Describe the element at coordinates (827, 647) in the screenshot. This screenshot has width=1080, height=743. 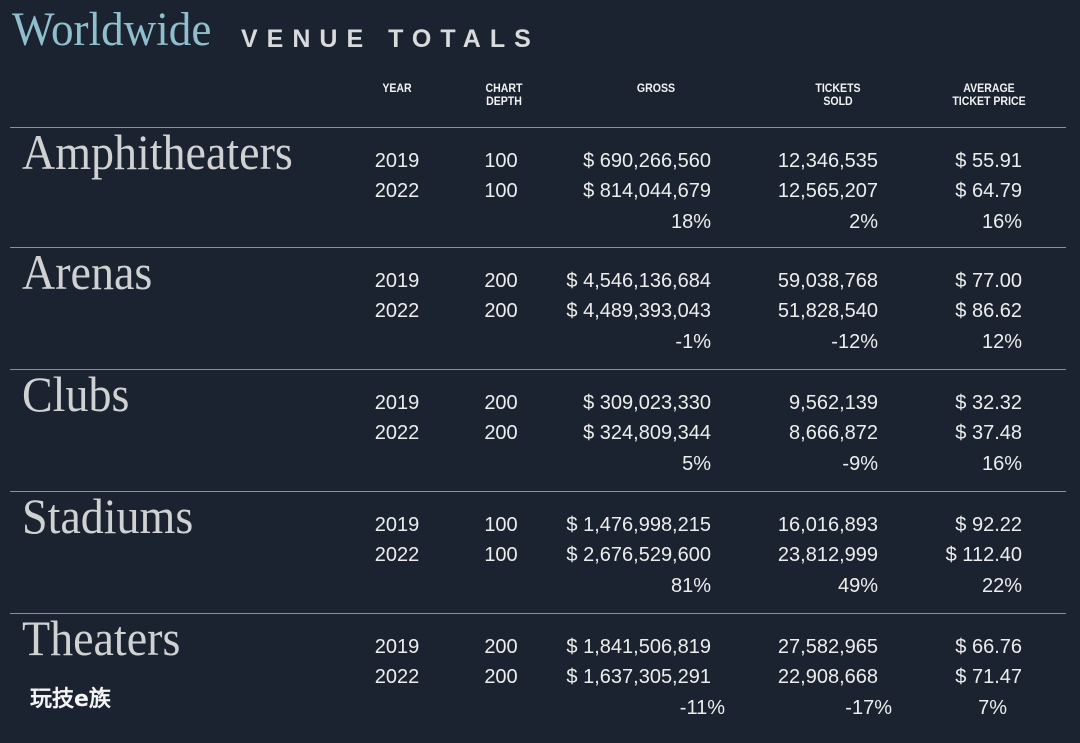
I see `cell-tickets-sold: 27,582,965` at that location.